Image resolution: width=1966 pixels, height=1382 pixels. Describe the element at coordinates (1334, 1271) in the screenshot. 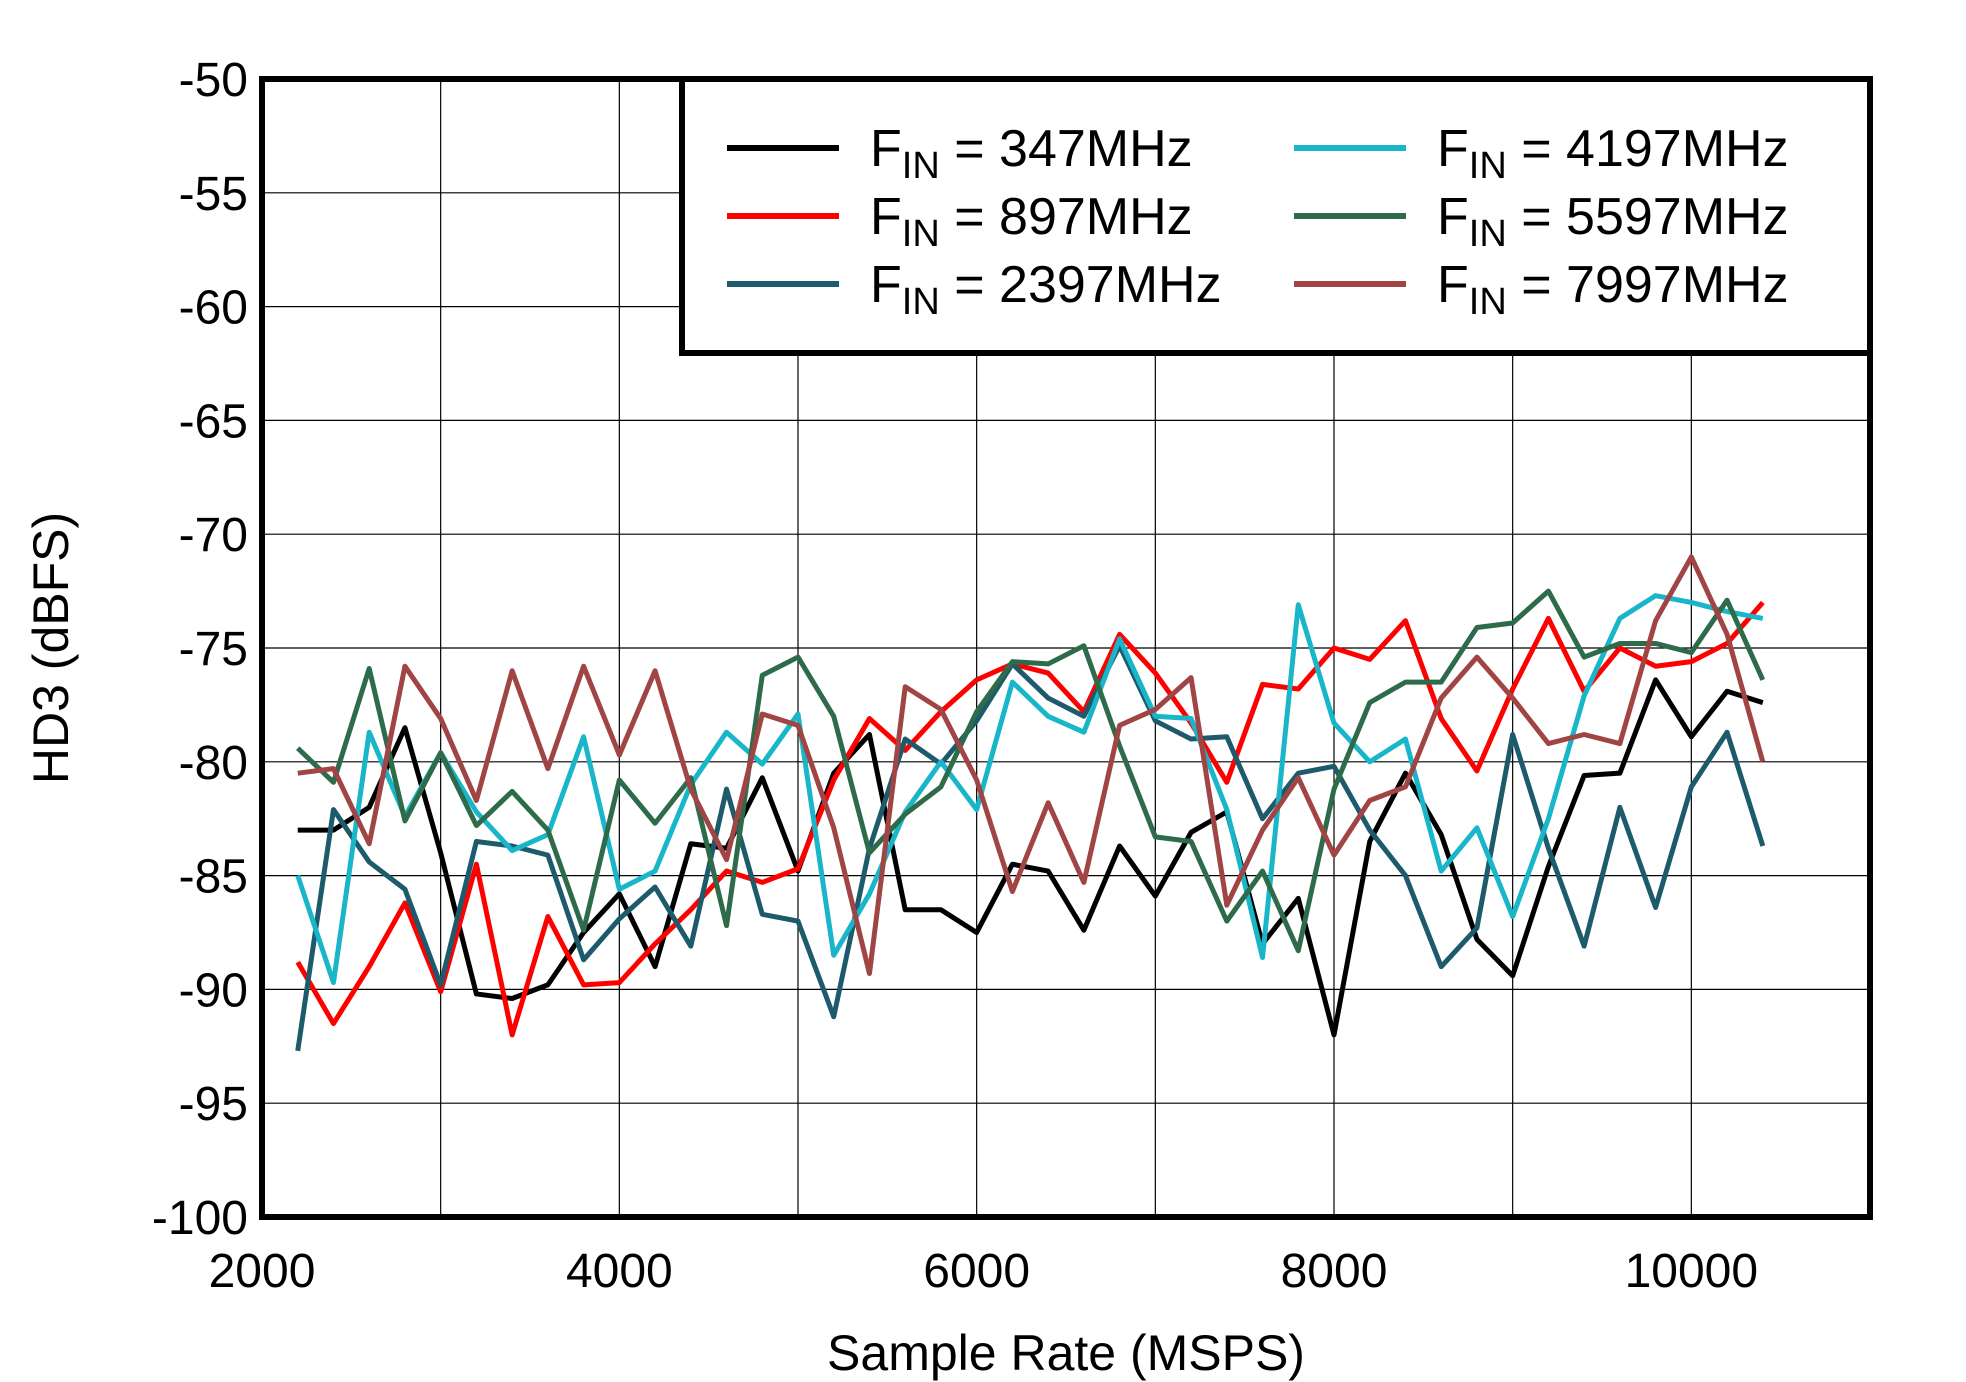

I see `x-tick-label: 8000` at that location.